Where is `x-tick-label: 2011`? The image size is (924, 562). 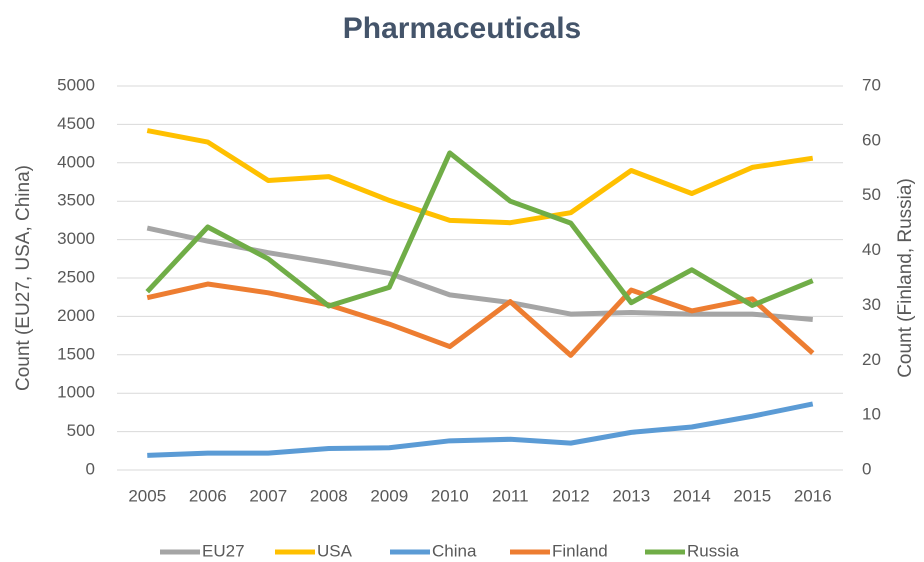 x-tick-label: 2011 is located at coordinates (510, 495).